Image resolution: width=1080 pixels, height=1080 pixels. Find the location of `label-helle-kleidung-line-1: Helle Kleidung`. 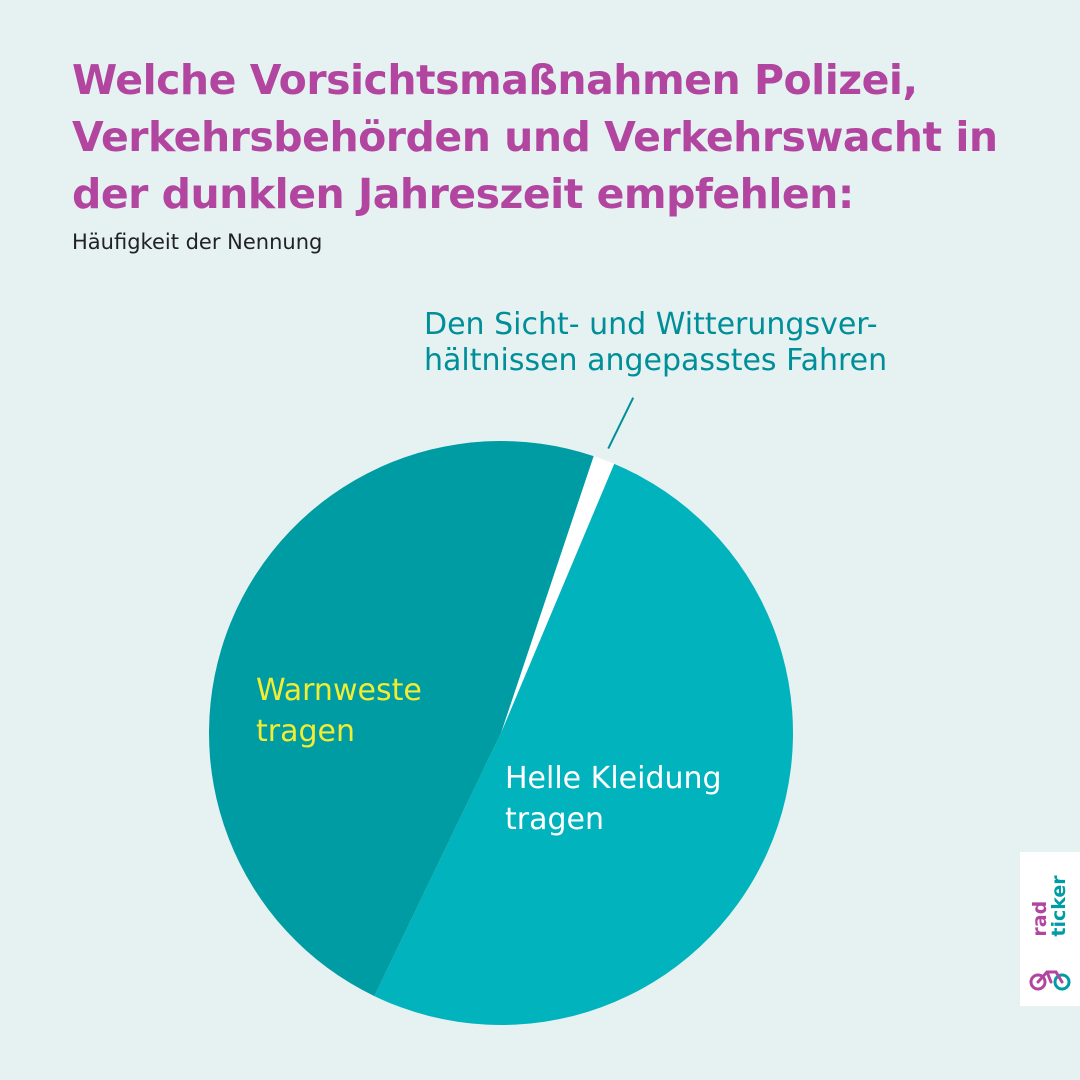

label-helle-kleidung-line-1: Helle Kleidung is located at coordinates (613, 778).